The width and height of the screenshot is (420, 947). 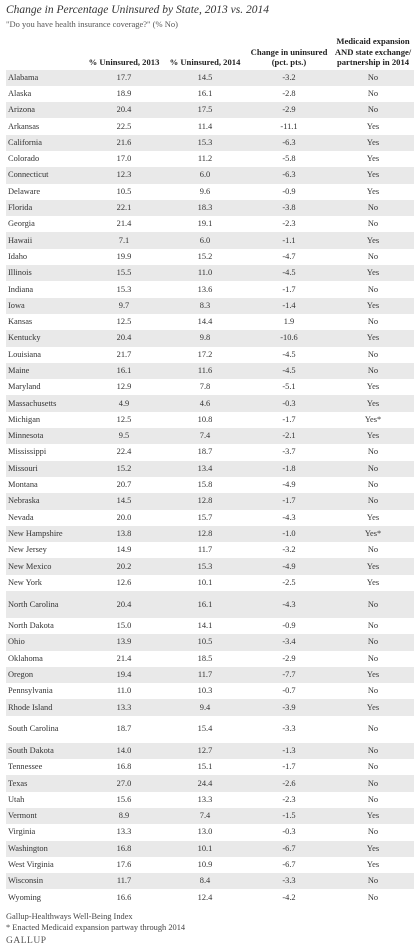 I want to click on state-cell: Michigan, so click(x=24, y=419).